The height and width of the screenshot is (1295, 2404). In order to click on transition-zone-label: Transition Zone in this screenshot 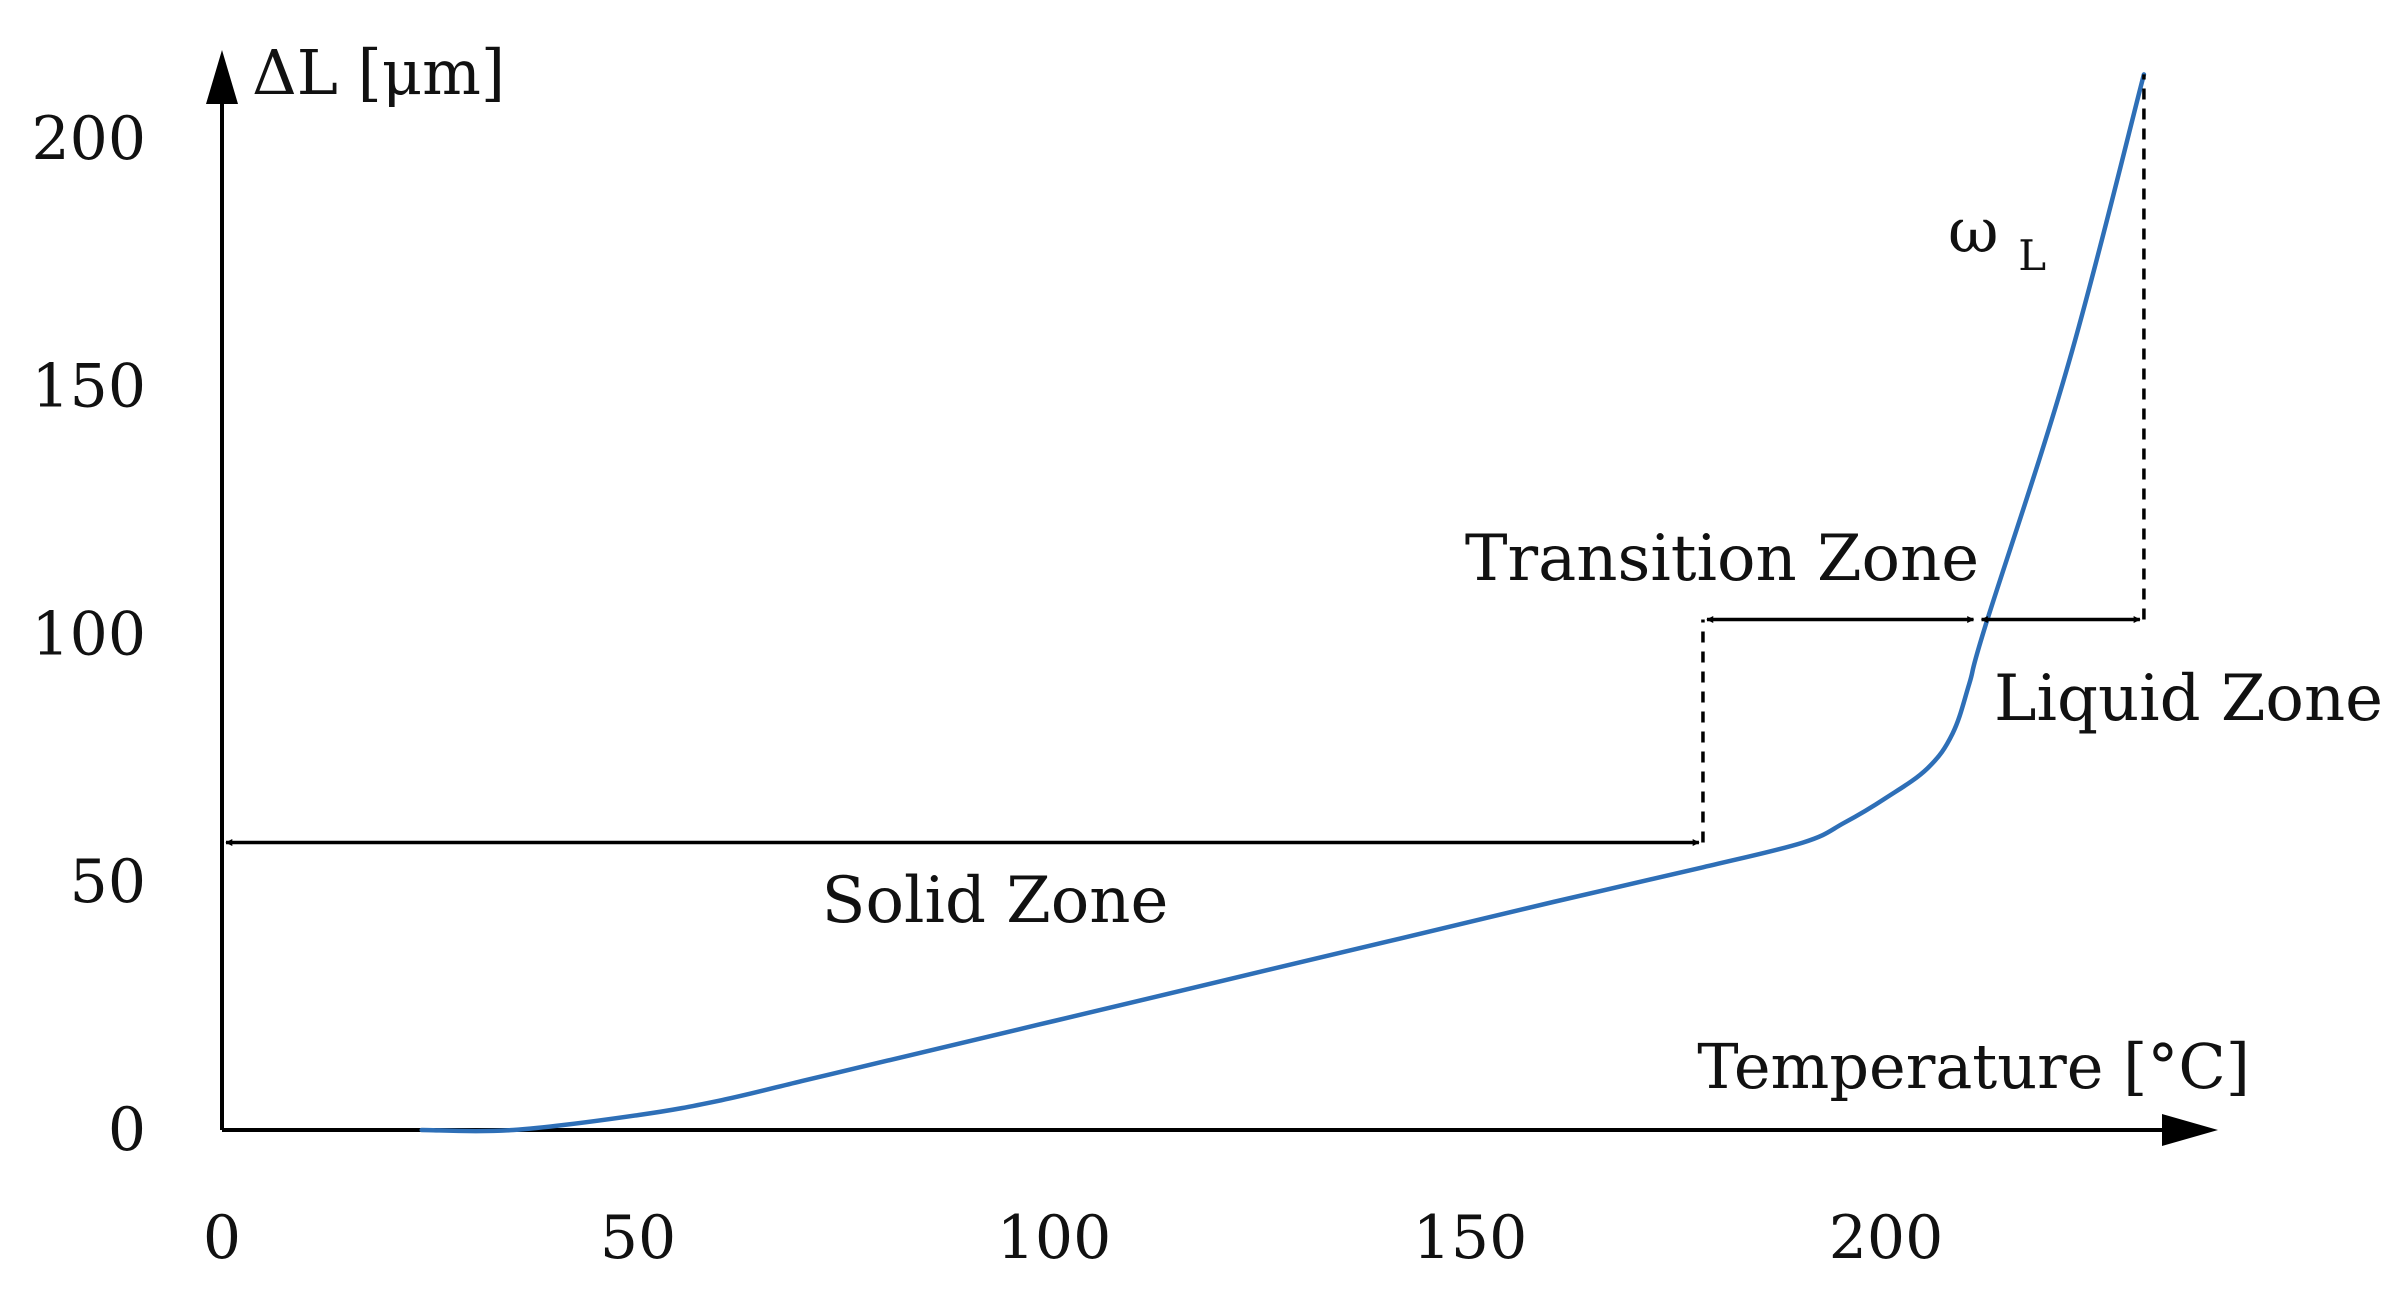, I will do `click(1722, 559)`.